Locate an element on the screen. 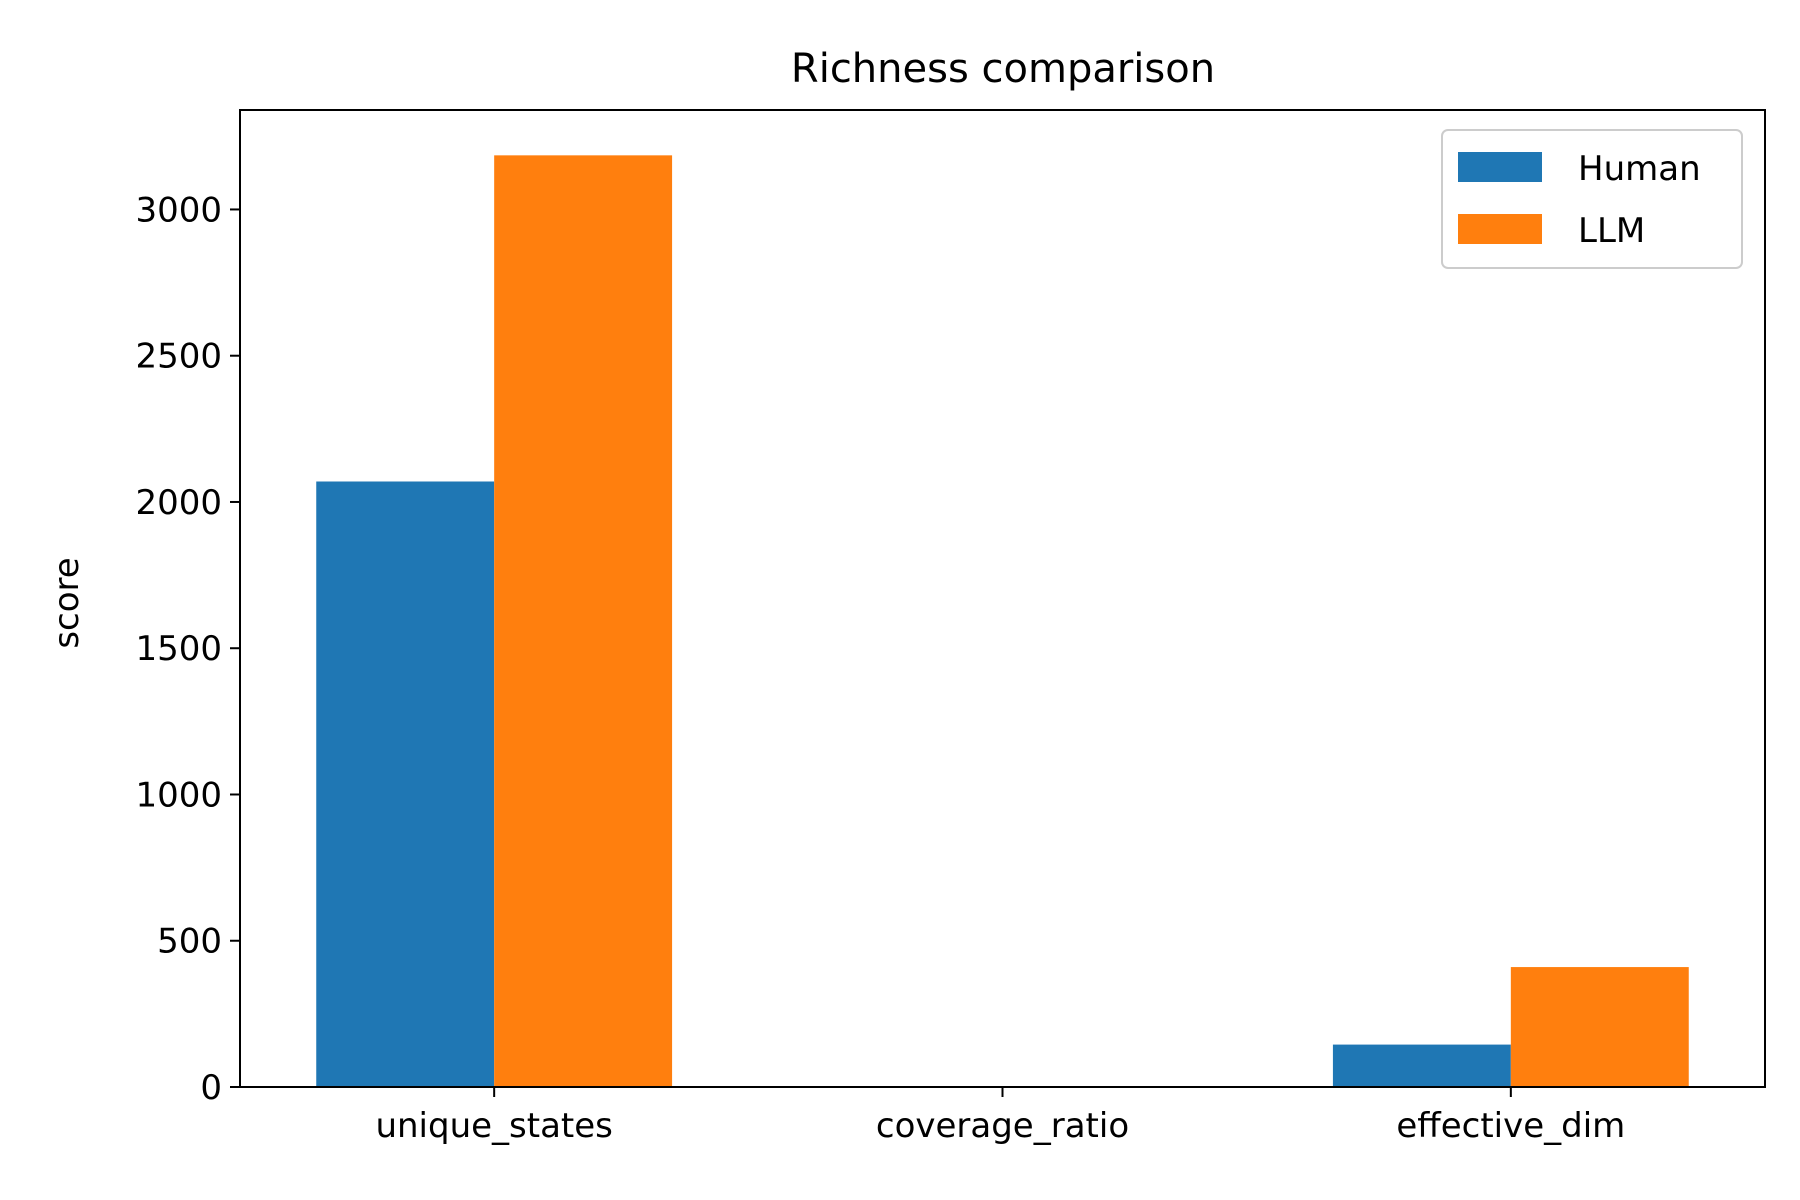  y-tick-label: 2000 is located at coordinates (178, 503).